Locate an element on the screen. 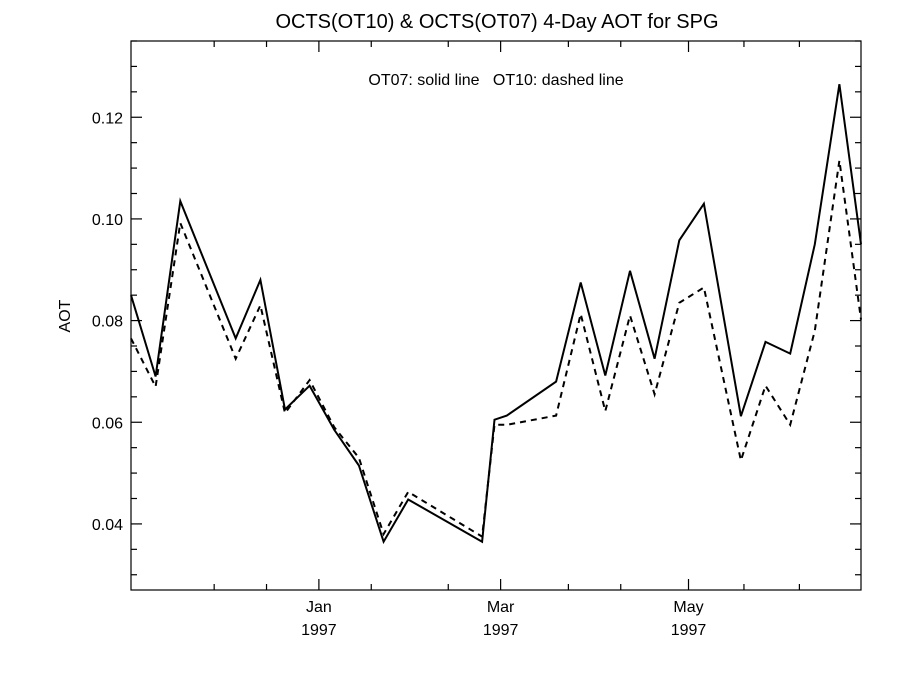  y-axis-label: AOT is located at coordinates (65, 315).